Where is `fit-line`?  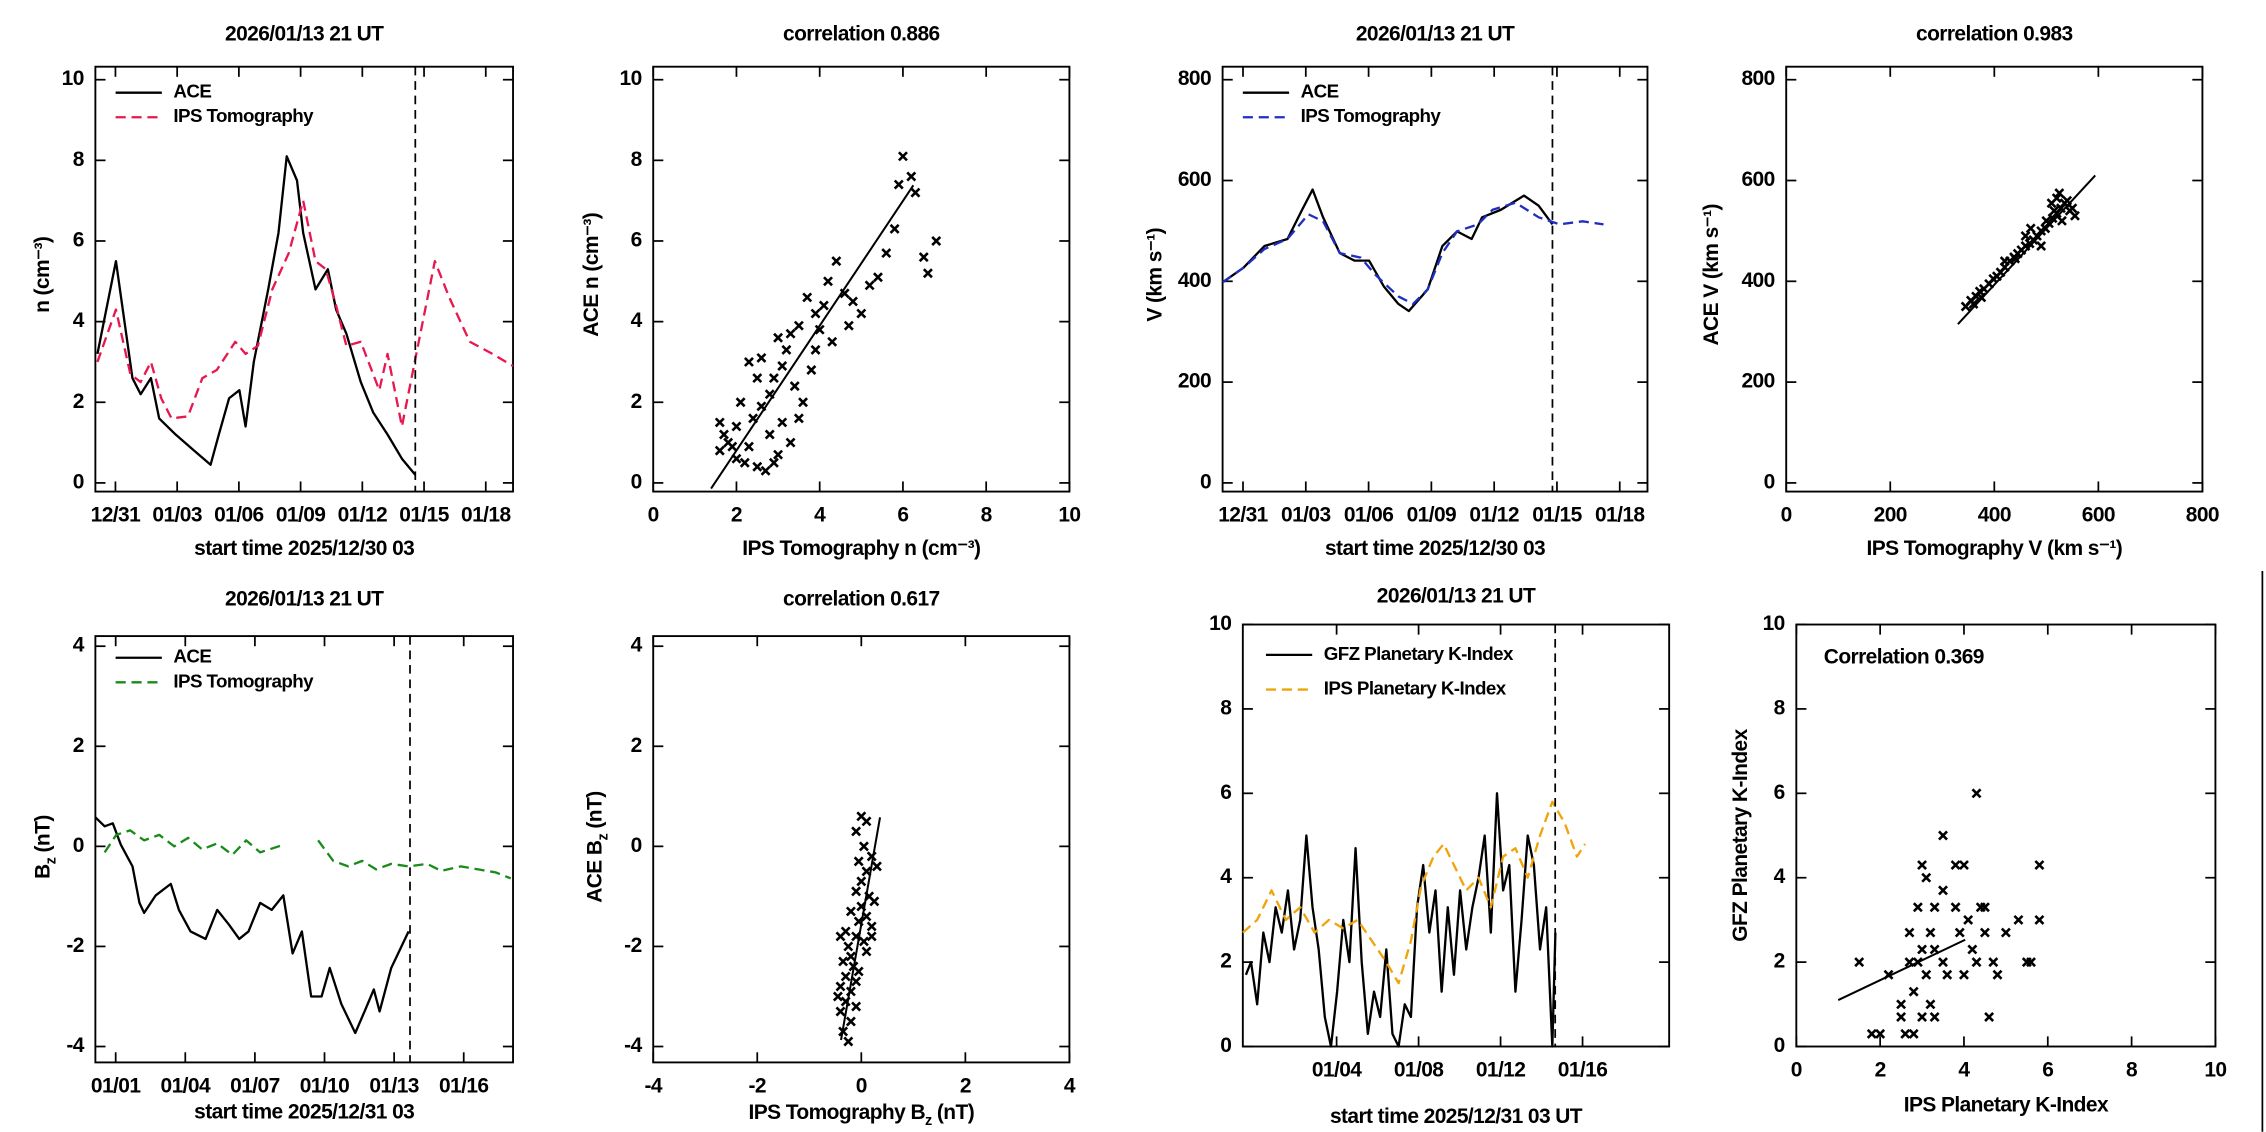 fit-line is located at coordinates (812, 337).